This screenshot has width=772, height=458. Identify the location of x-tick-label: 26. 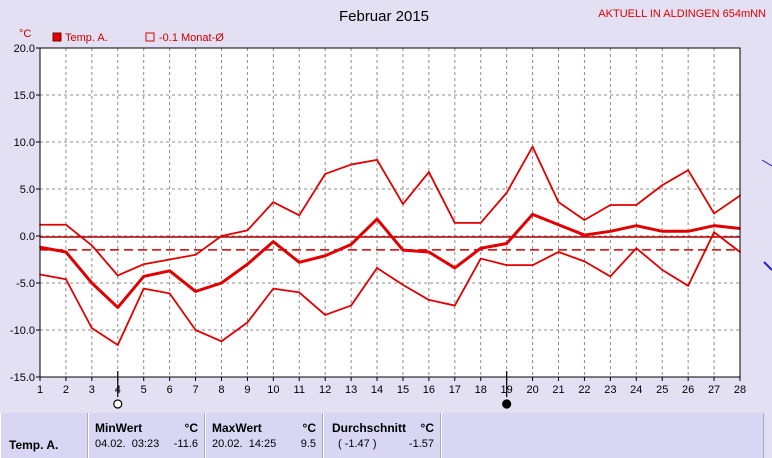
(688, 390).